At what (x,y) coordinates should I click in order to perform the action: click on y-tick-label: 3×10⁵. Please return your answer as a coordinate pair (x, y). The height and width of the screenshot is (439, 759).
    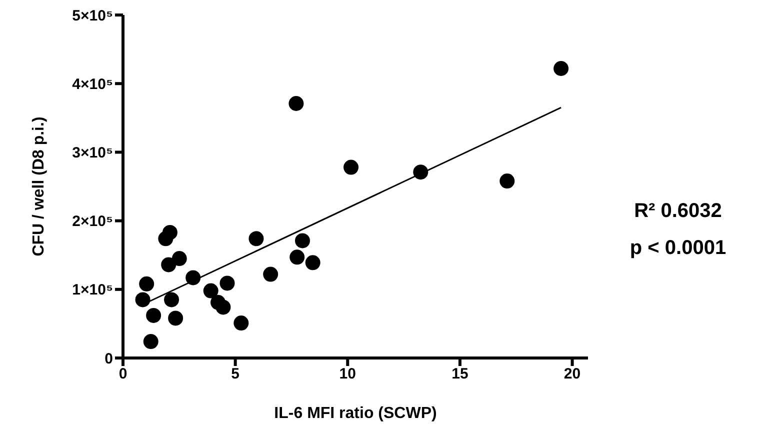
    Looking at the image, I should click on (92, 153).